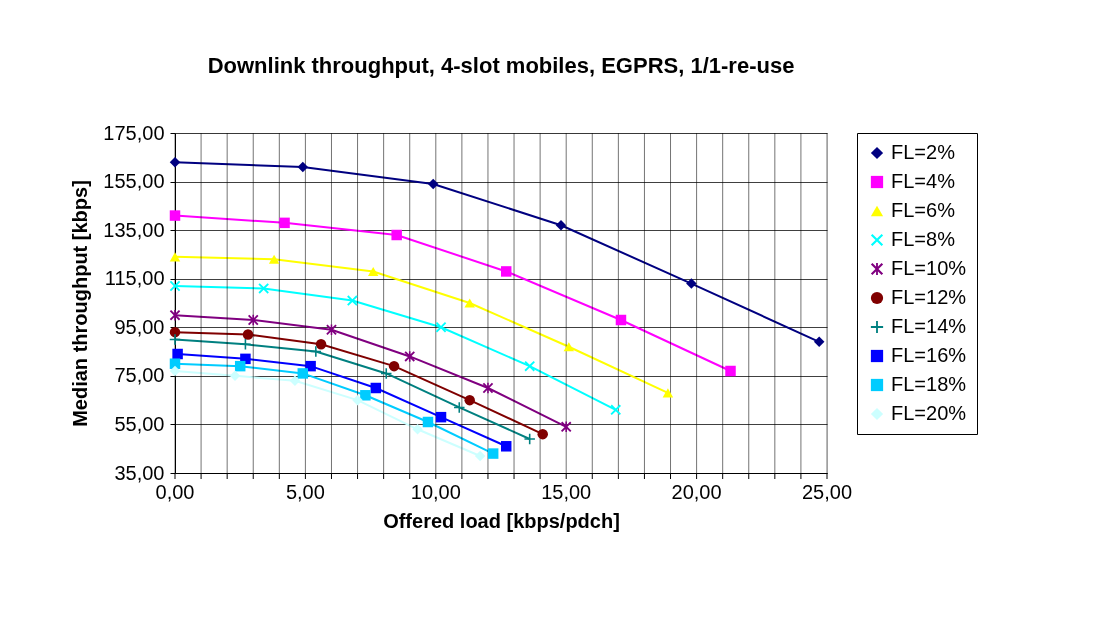  I want to click on legend-label: FL=2%, so click(923, 152).